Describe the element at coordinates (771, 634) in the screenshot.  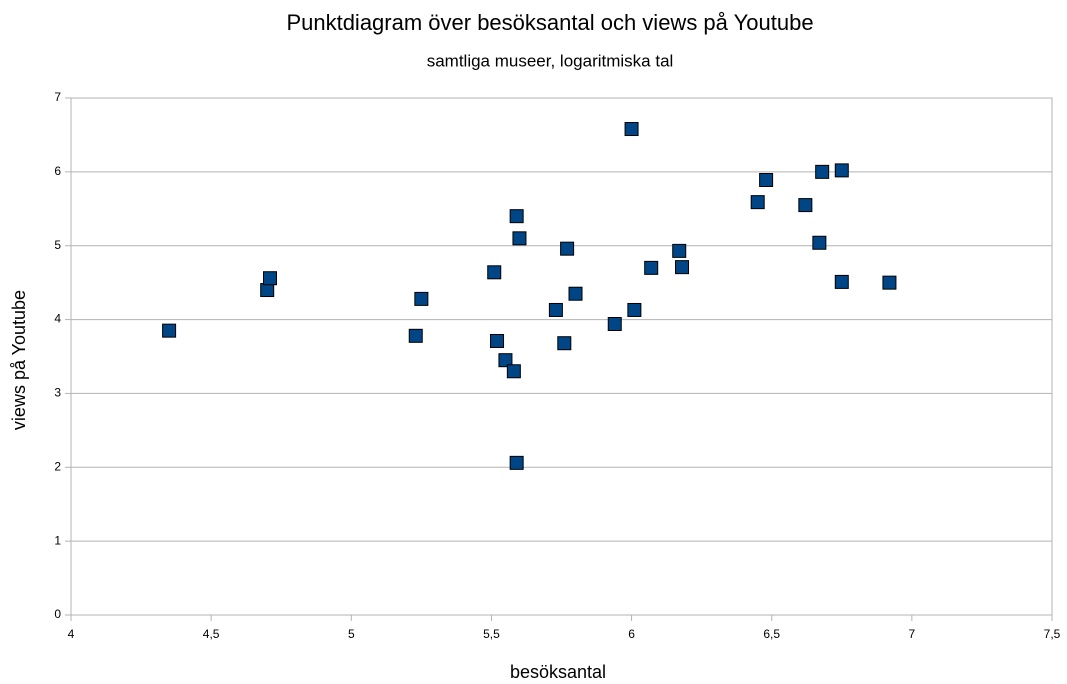
I see `x-tick-label: 6,5` at that location.